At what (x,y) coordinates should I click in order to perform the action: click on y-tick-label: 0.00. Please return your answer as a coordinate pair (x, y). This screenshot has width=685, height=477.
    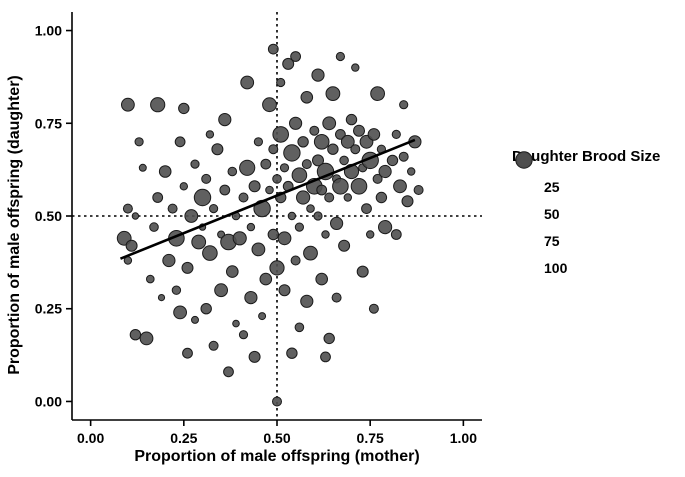
    Looking at the image, I should click on (48, 401).